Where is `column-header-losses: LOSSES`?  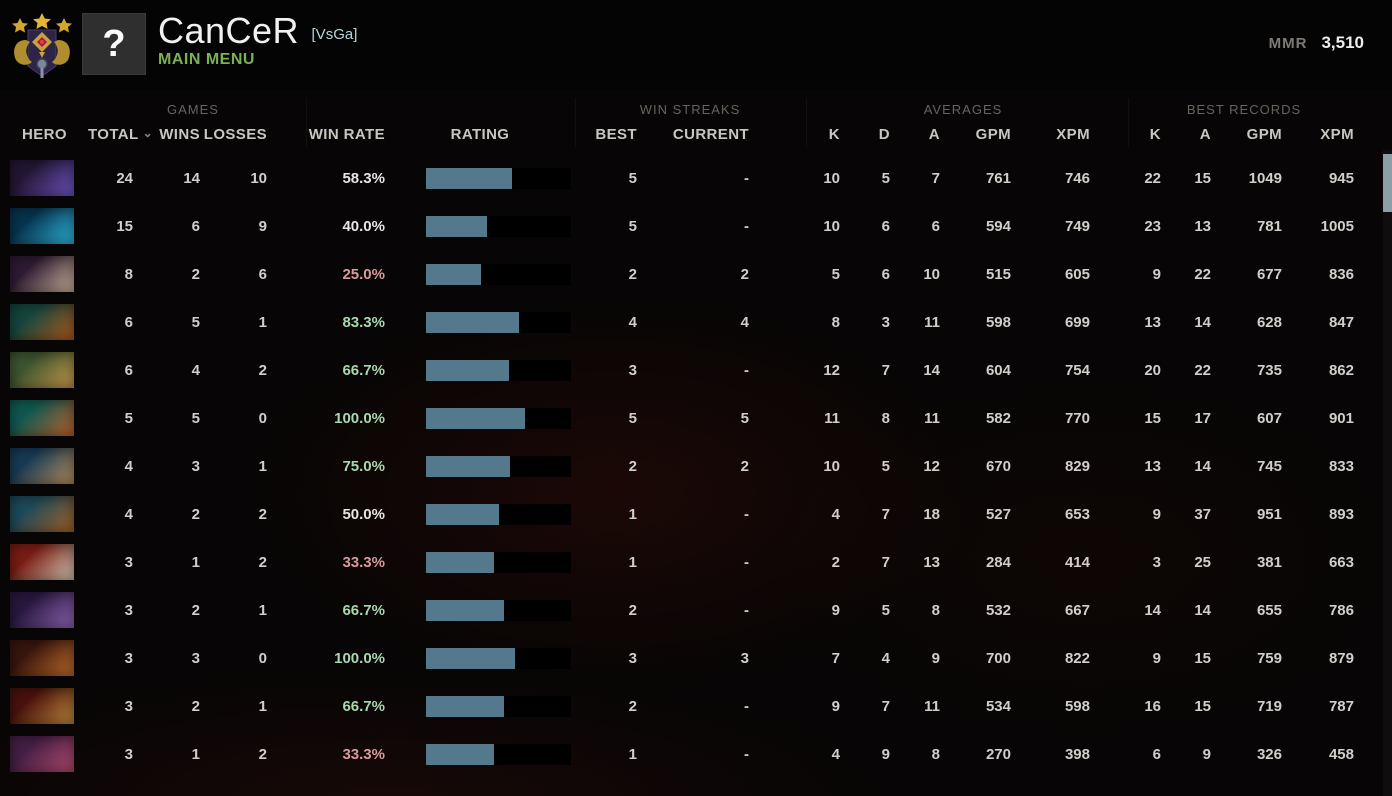
column-header-losses: LOSSES is located at coordinates (235, 134).